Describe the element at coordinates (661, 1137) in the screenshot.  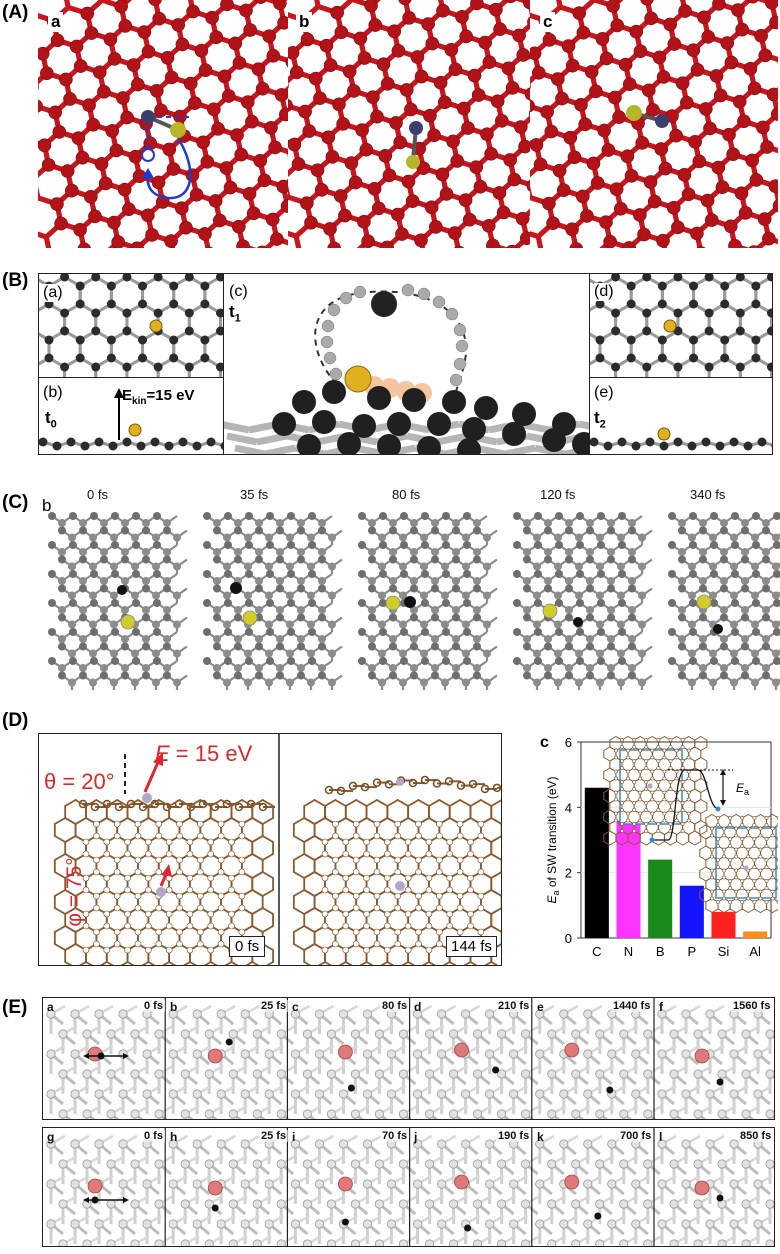
I see `e-letter-l: l` at that location.